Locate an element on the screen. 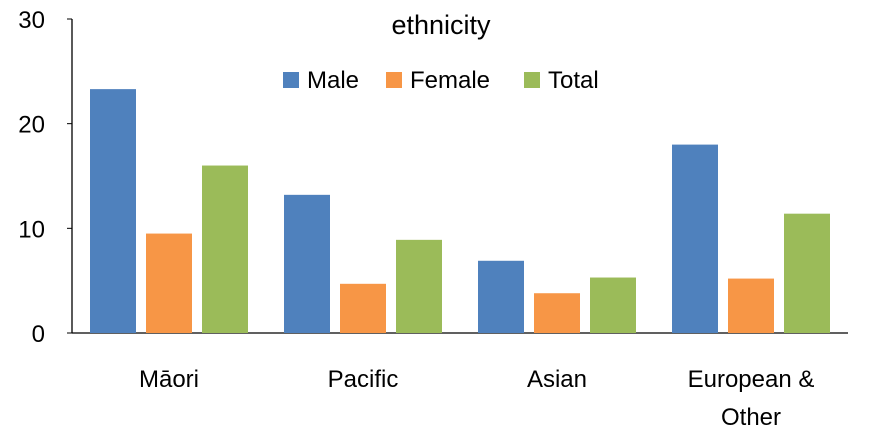 This screenshot has height=427, width=876. y-tick-label: 10 is located at coordinates (31, 229).